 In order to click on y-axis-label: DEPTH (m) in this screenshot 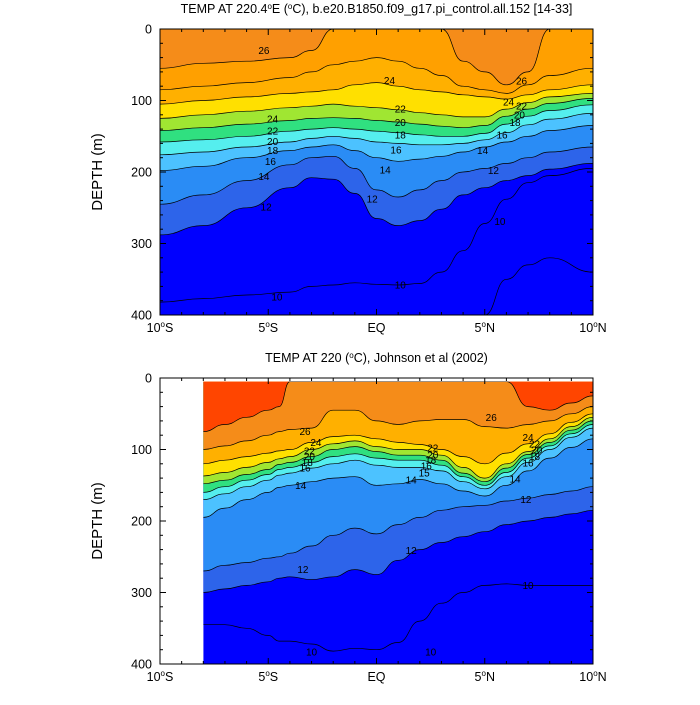, I will do `click(97, 172)`.